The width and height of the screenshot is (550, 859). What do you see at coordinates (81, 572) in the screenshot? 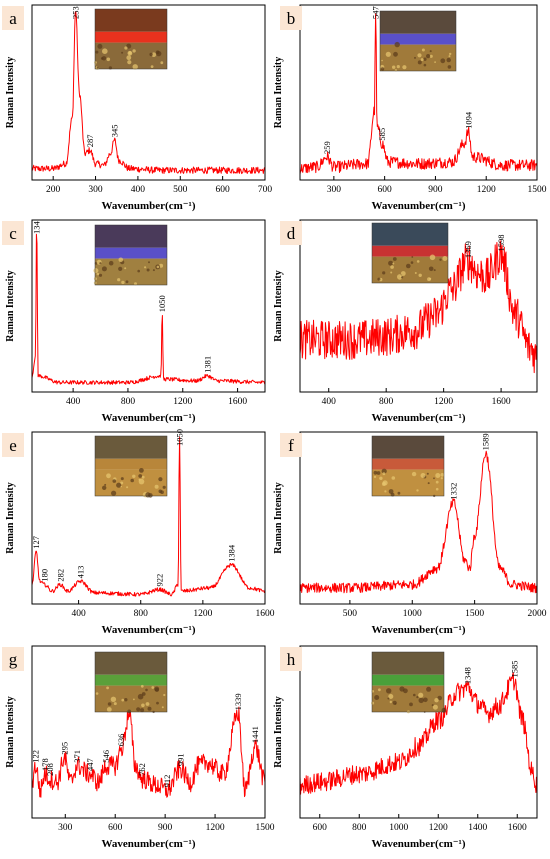
I see `peak-label: 413` at bounding box center [81, 572].